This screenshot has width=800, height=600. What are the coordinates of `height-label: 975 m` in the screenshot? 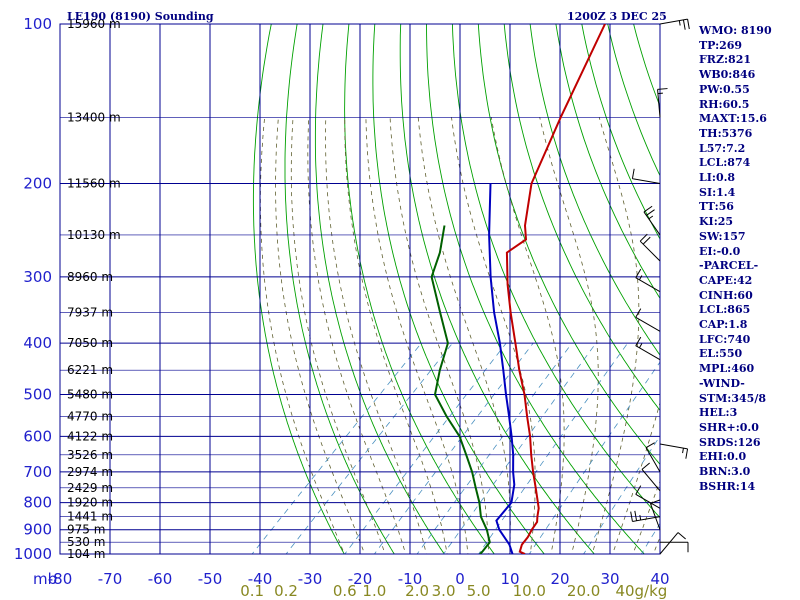 It's located at (86, 530).